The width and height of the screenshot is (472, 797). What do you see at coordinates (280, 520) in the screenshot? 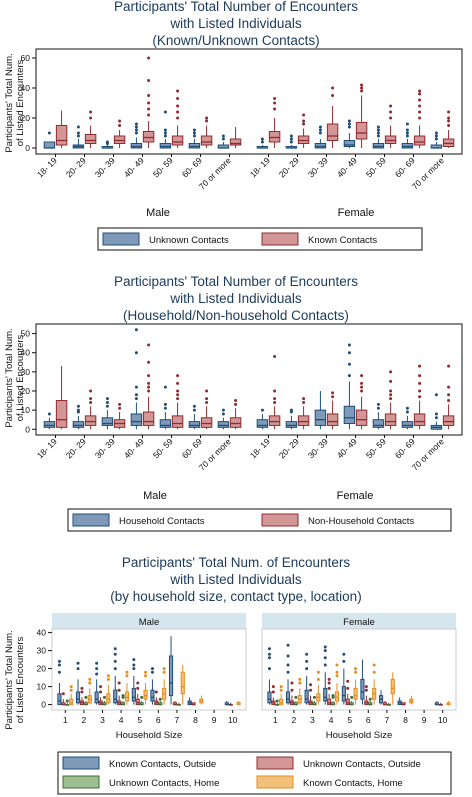
I see `chart2-legend-swatch-nonhousehold` at bounding box center [280, 520].